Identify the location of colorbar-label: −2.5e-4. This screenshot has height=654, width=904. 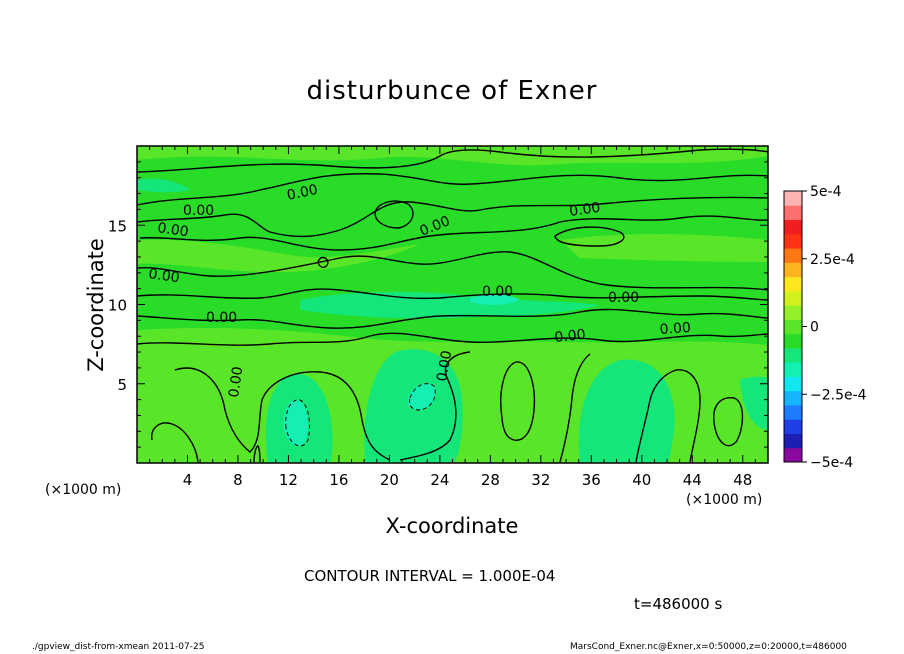
(838, 395).